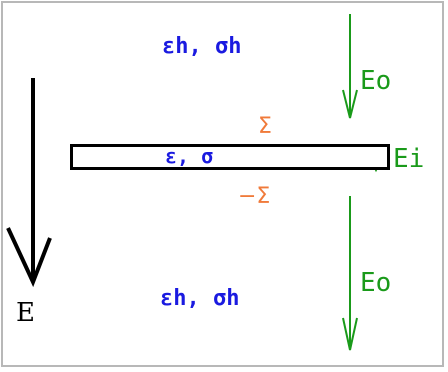  What do you see at coordinates (376, 81) in the screenshot?
I see `field-top-label: Eo` at bounding box center [376, 81].